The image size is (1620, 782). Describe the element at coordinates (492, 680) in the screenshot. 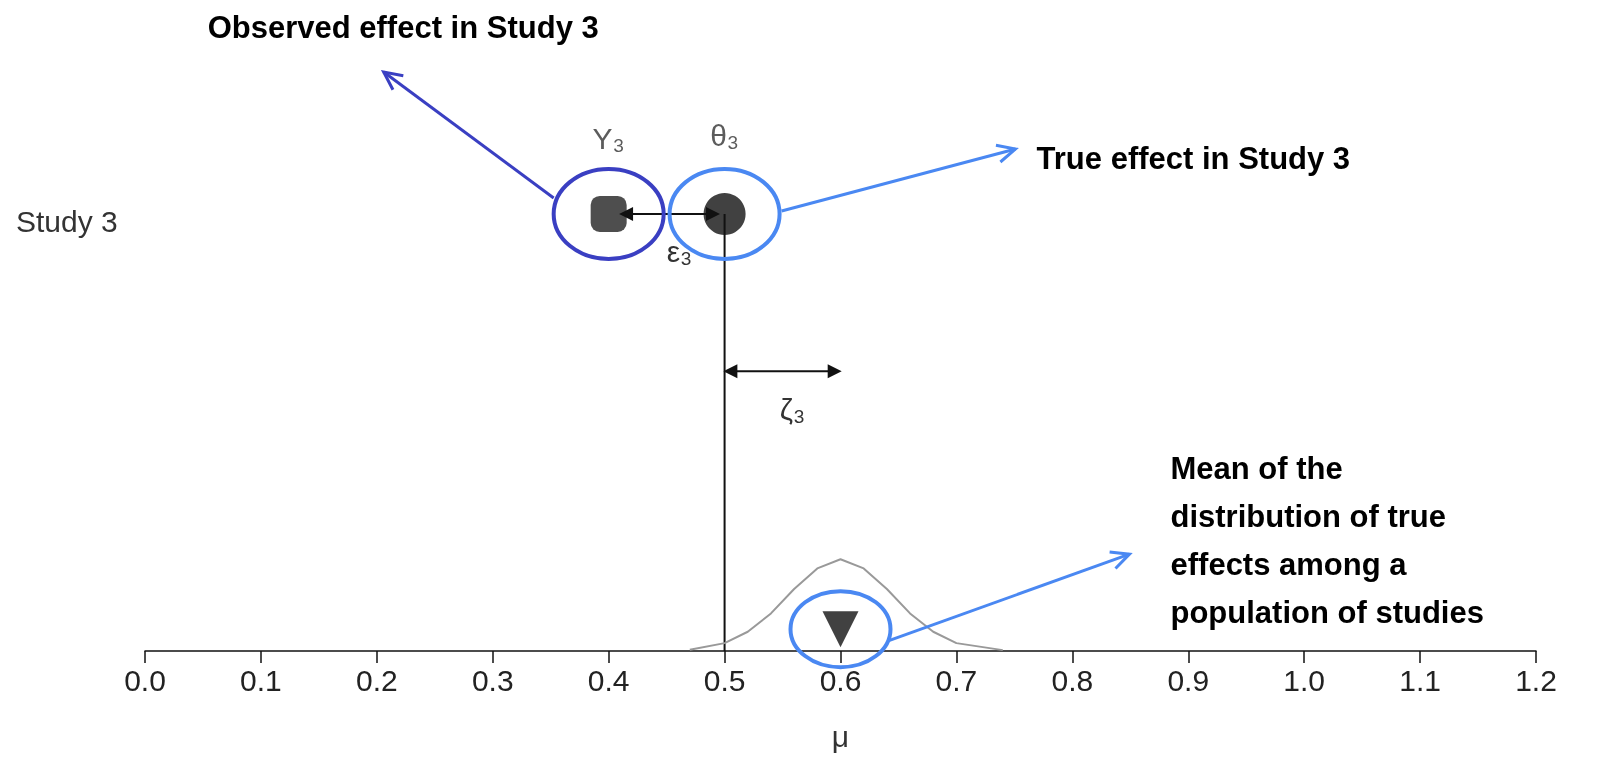

I see `x-tick-label: 0.3` at that location.